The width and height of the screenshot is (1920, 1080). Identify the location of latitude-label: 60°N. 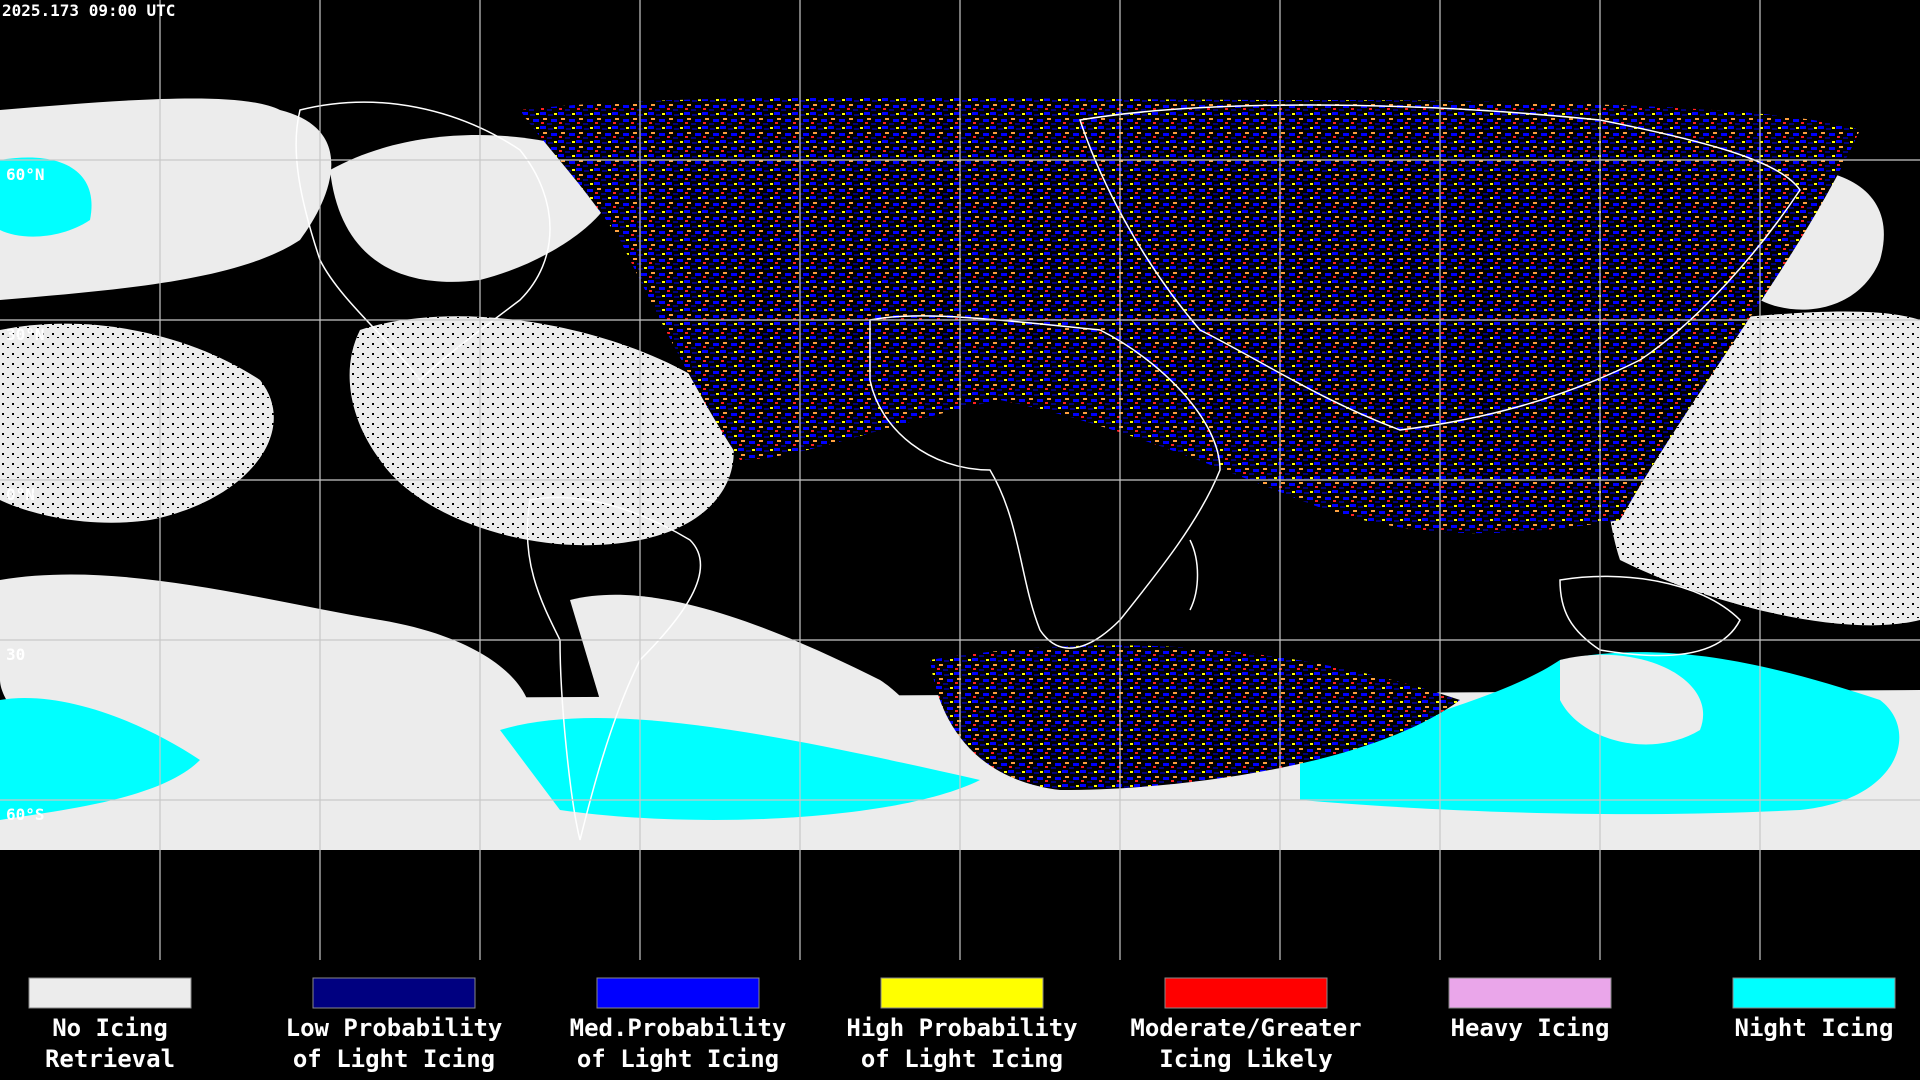
(25, 174).